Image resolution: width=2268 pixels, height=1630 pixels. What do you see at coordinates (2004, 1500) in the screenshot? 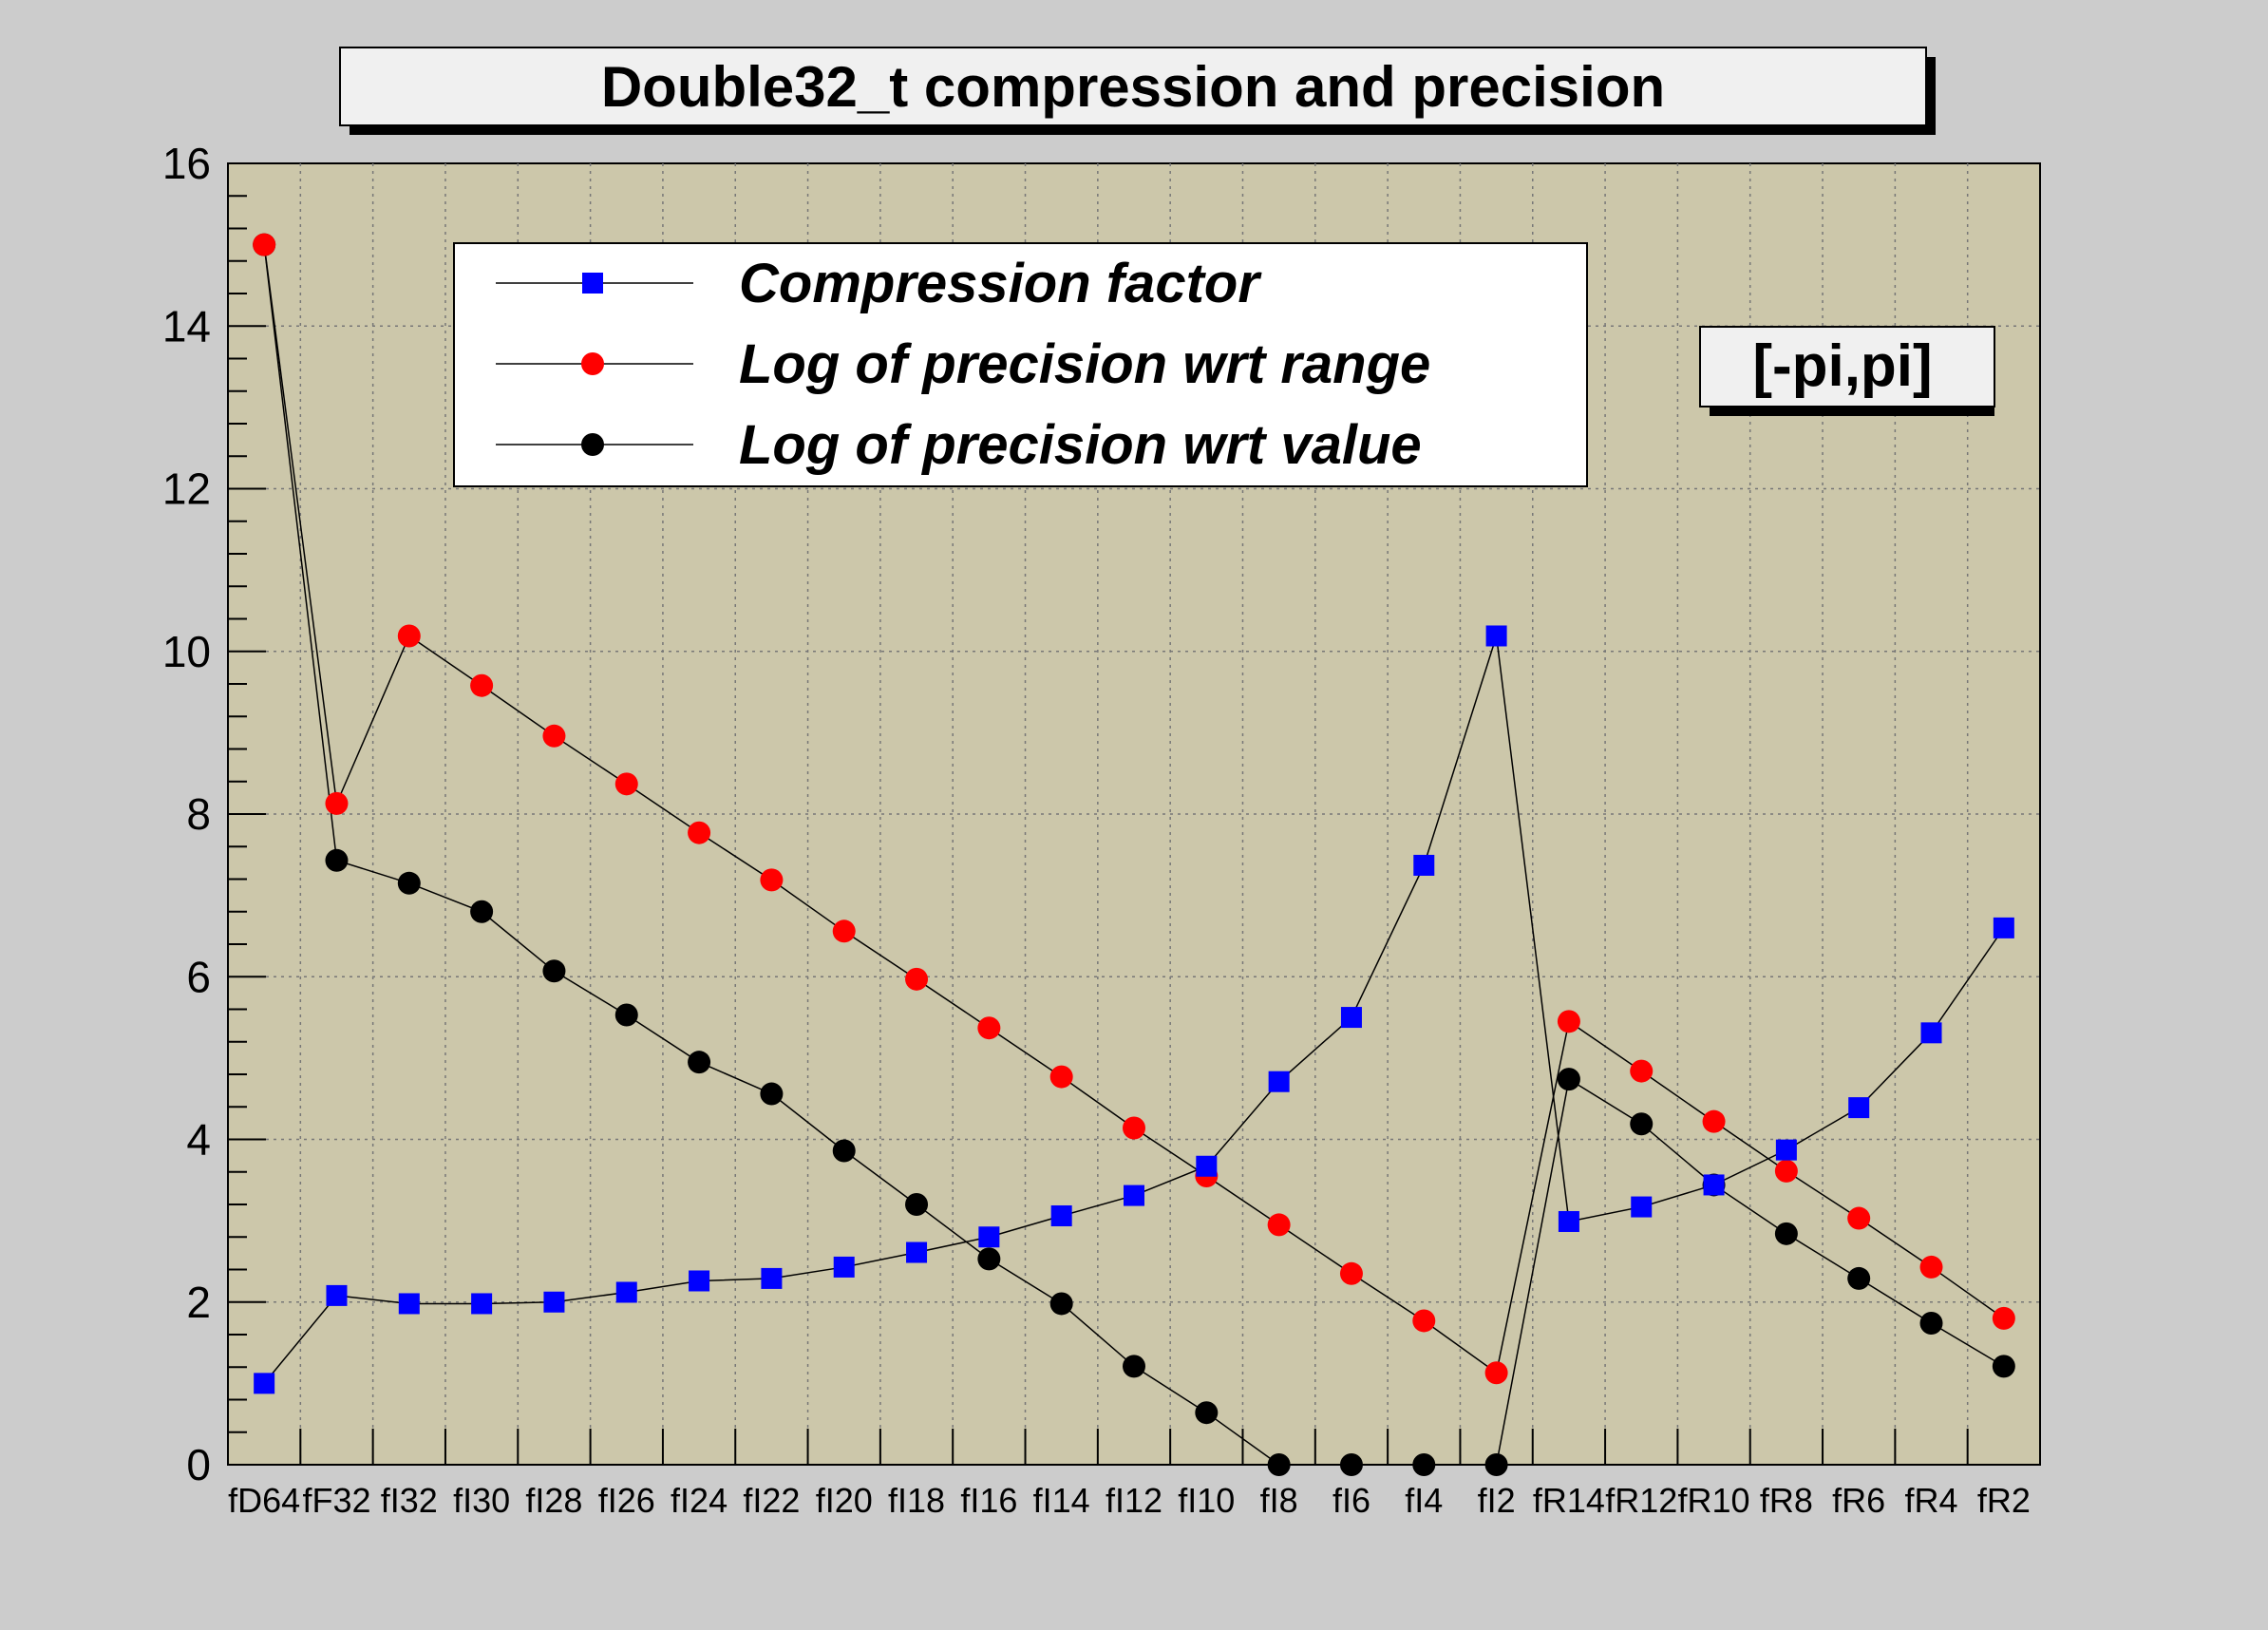
I see `x-tick-label: fR2` at bounding box center [2004, 1500].